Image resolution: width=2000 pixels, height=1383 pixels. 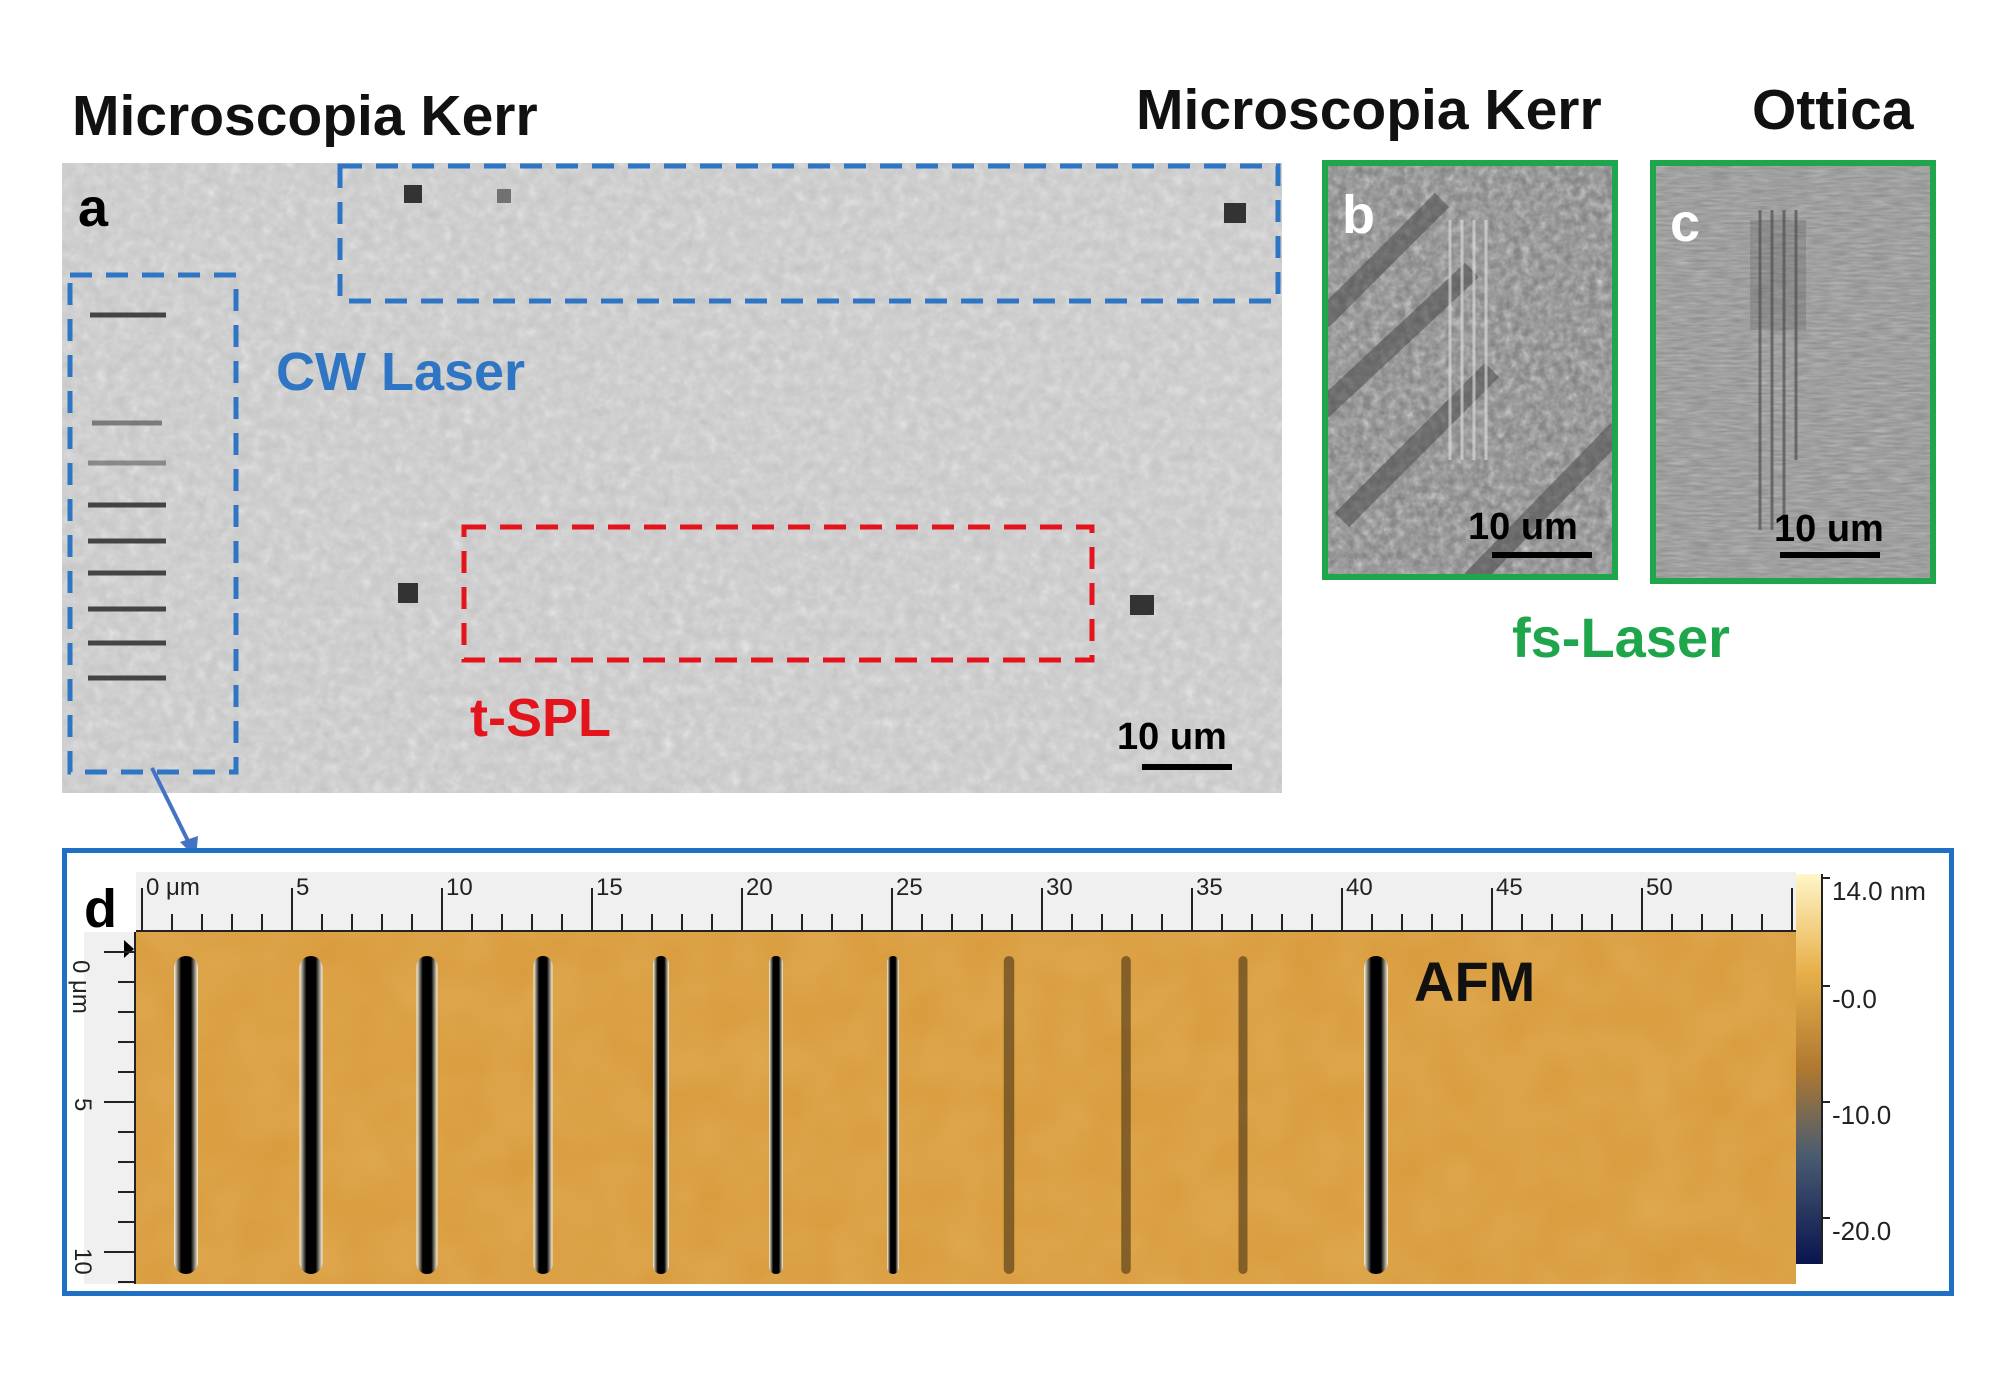 I want to click on t-spl-region, so click(x=778, y=593).